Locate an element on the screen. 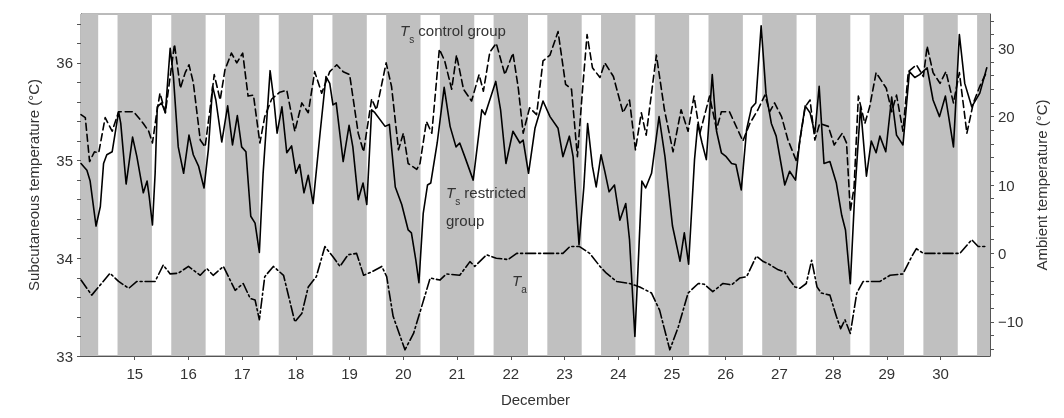 This screenshot has height=418, width=1064. y2-tick-label: 20 is located at coordinates (1006, 117).